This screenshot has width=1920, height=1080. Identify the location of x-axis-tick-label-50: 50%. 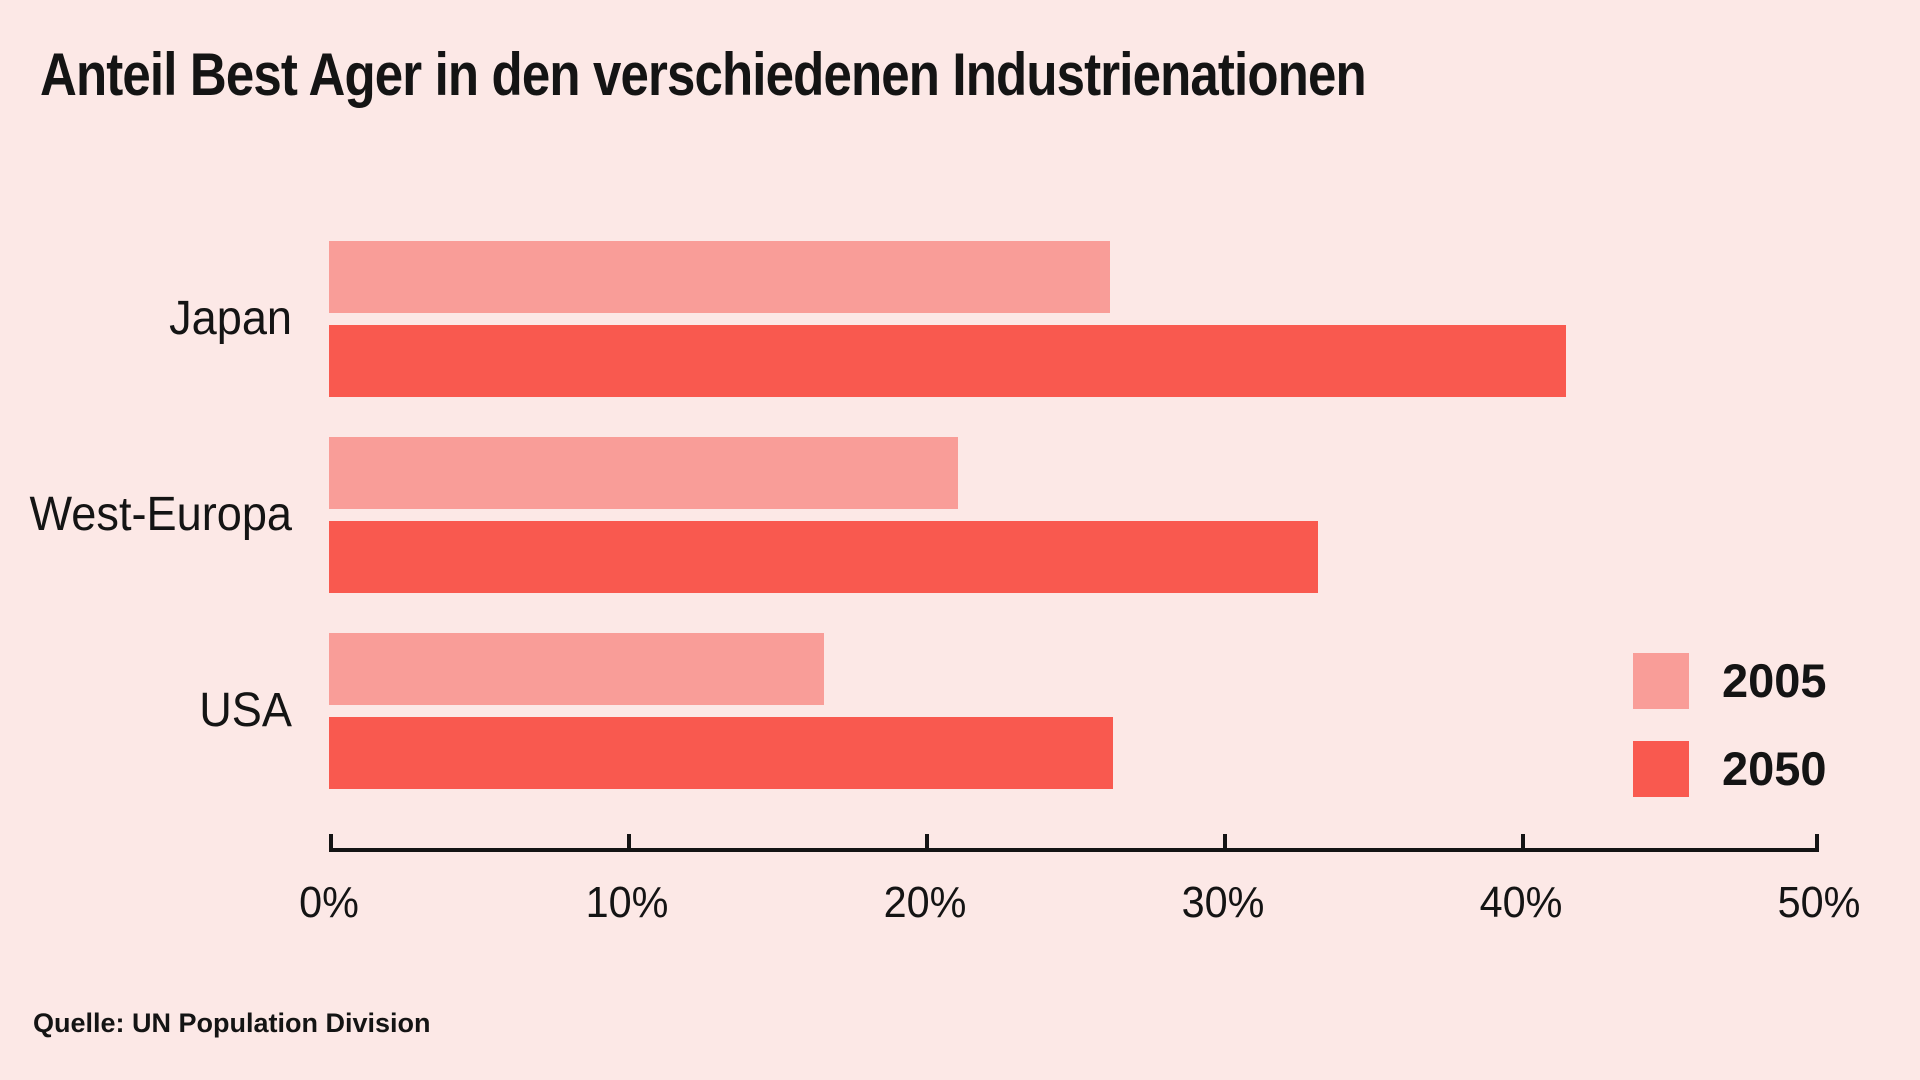
(1819, 902).